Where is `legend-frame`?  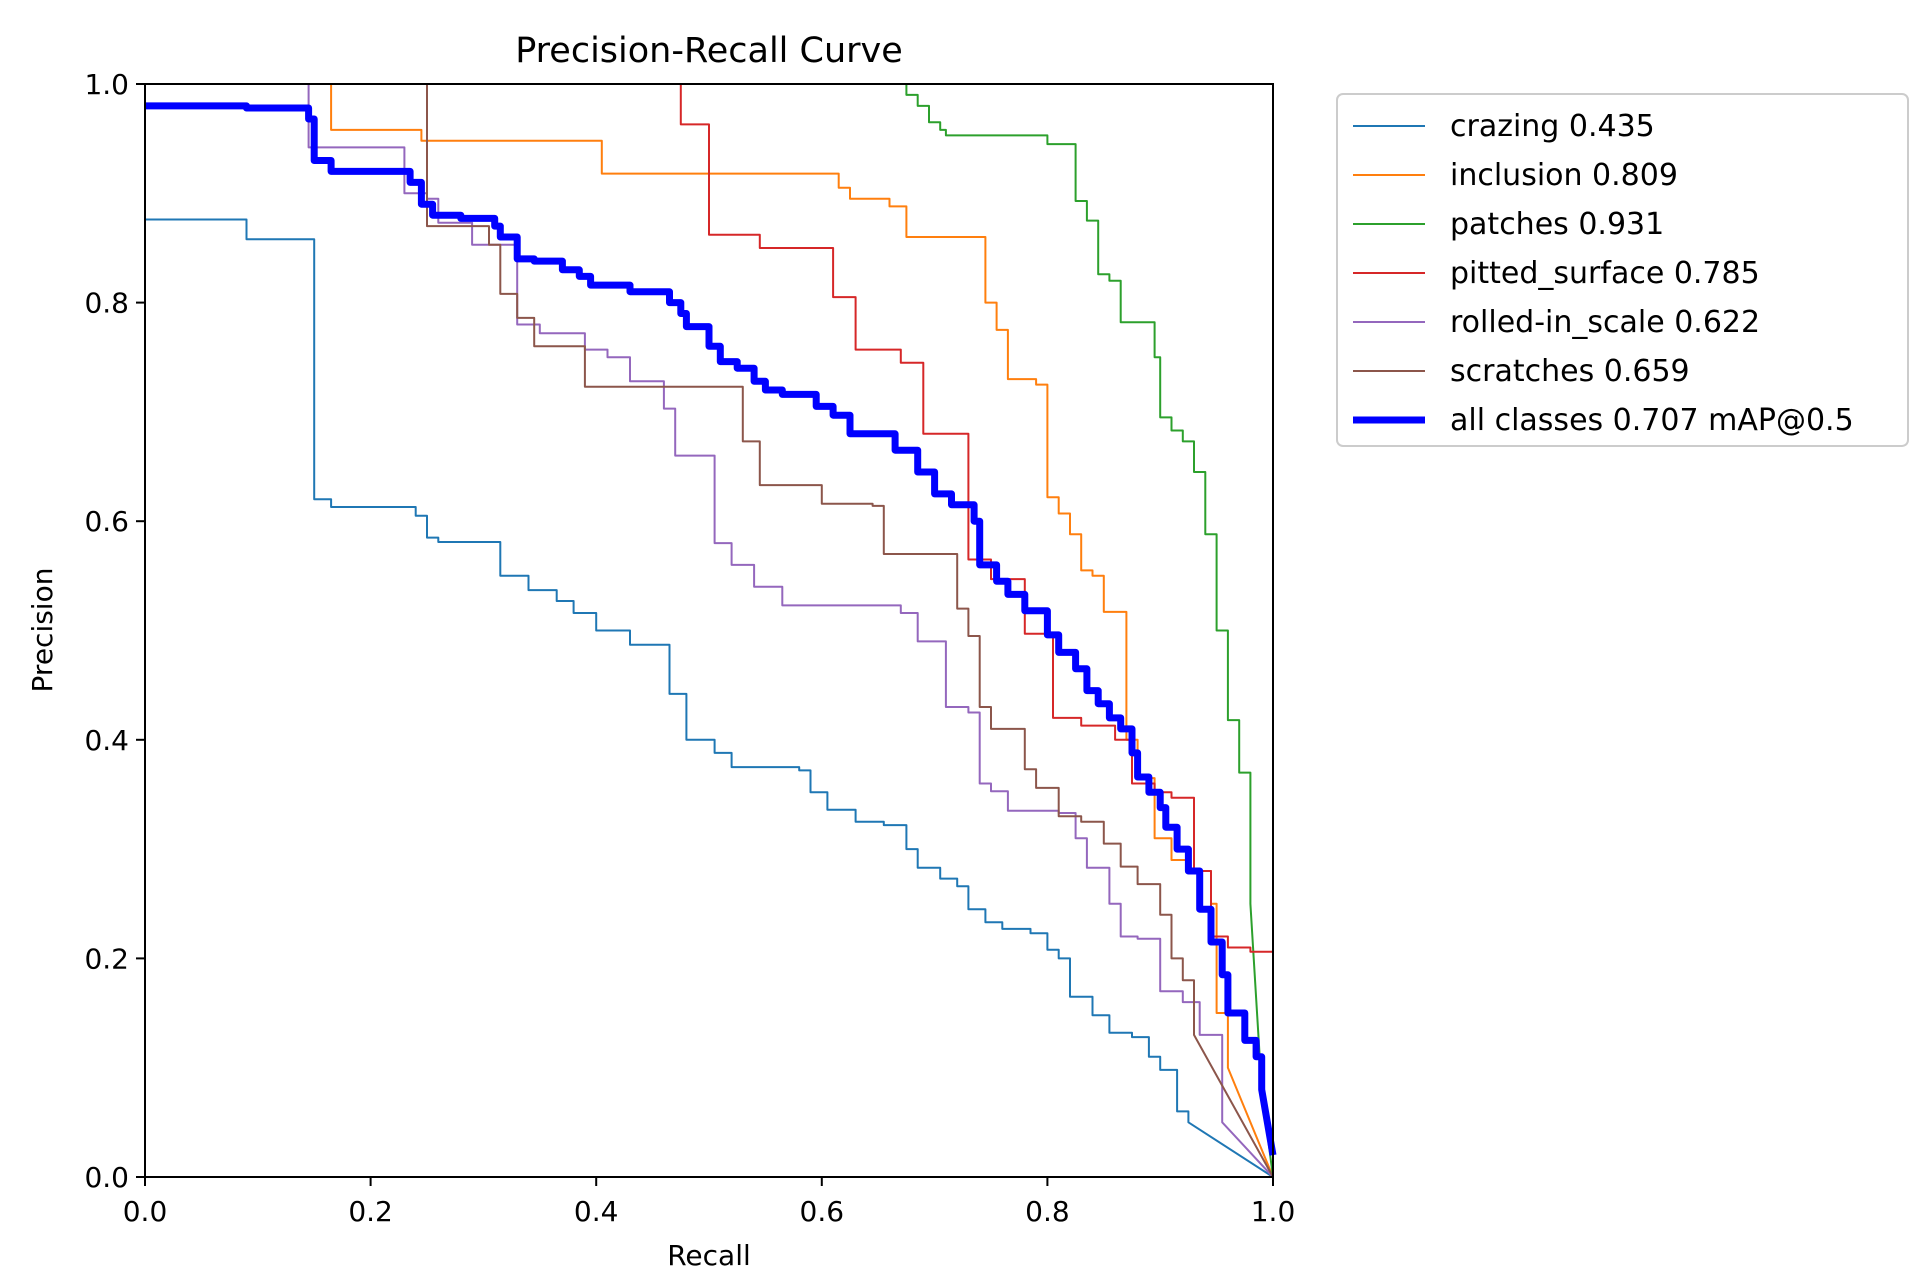
legend-frame is located at coordinates (1622, 270).